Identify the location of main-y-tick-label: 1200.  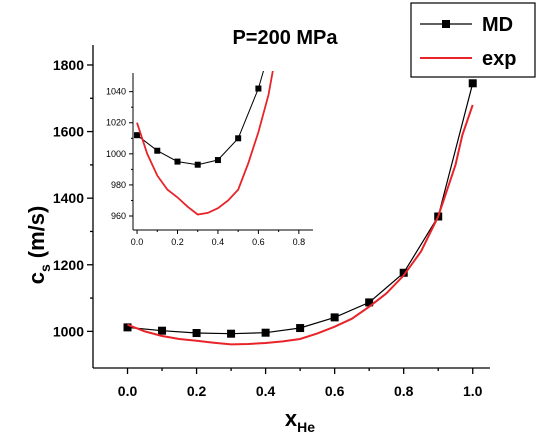
(68, 265).